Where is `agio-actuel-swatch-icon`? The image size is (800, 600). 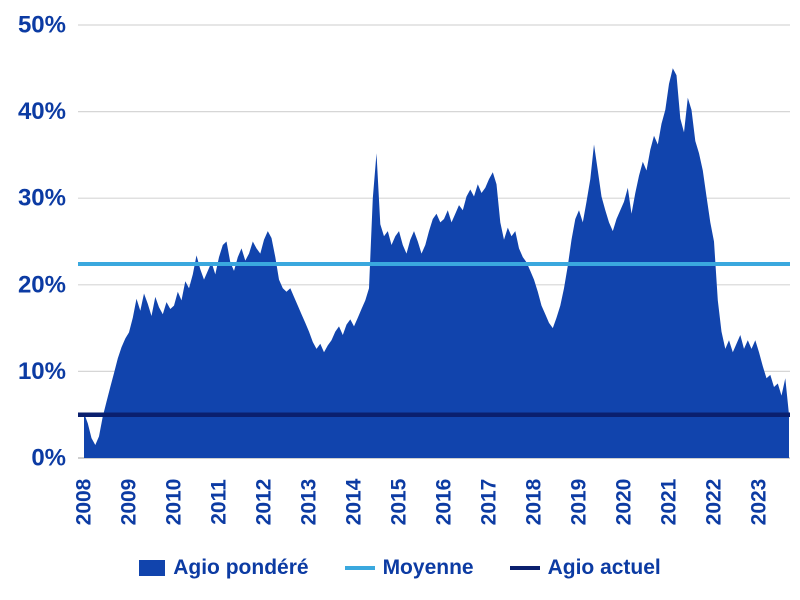
agio-actuel-swatch-icon is located at coordinates (524, 568).